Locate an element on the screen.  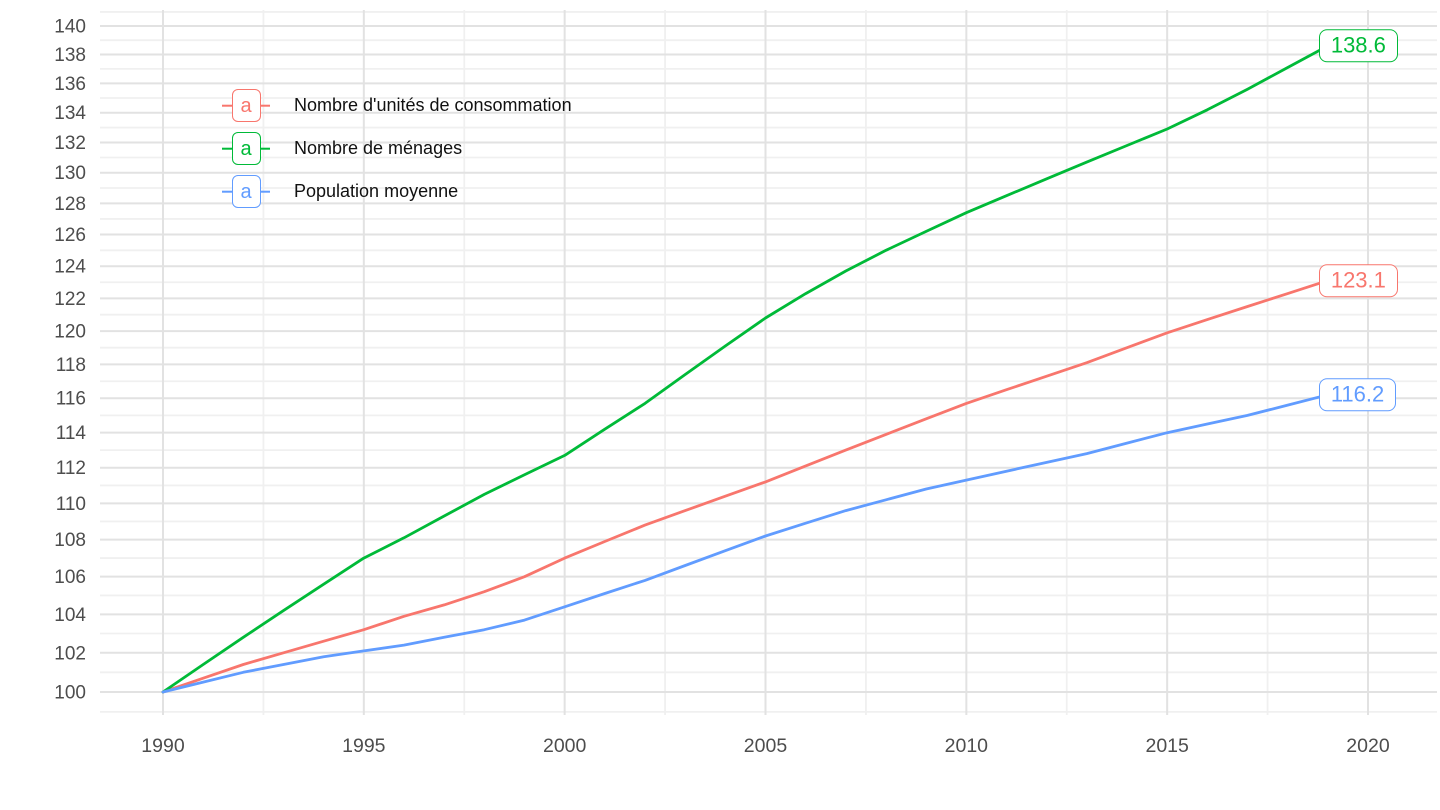
legend-label: Nombre de ménages is located at coordinates (378, 148).